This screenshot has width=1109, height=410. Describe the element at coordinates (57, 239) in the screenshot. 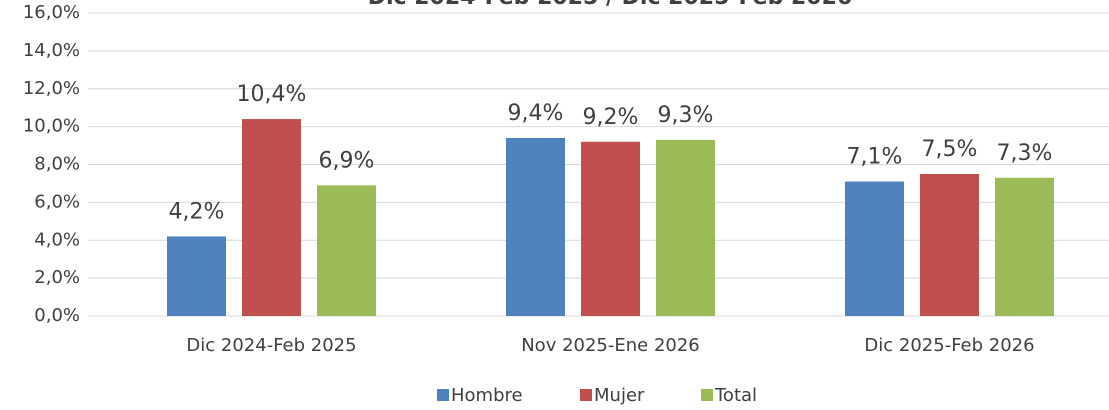

I see `y-tick-label: 4,0%` at that location.